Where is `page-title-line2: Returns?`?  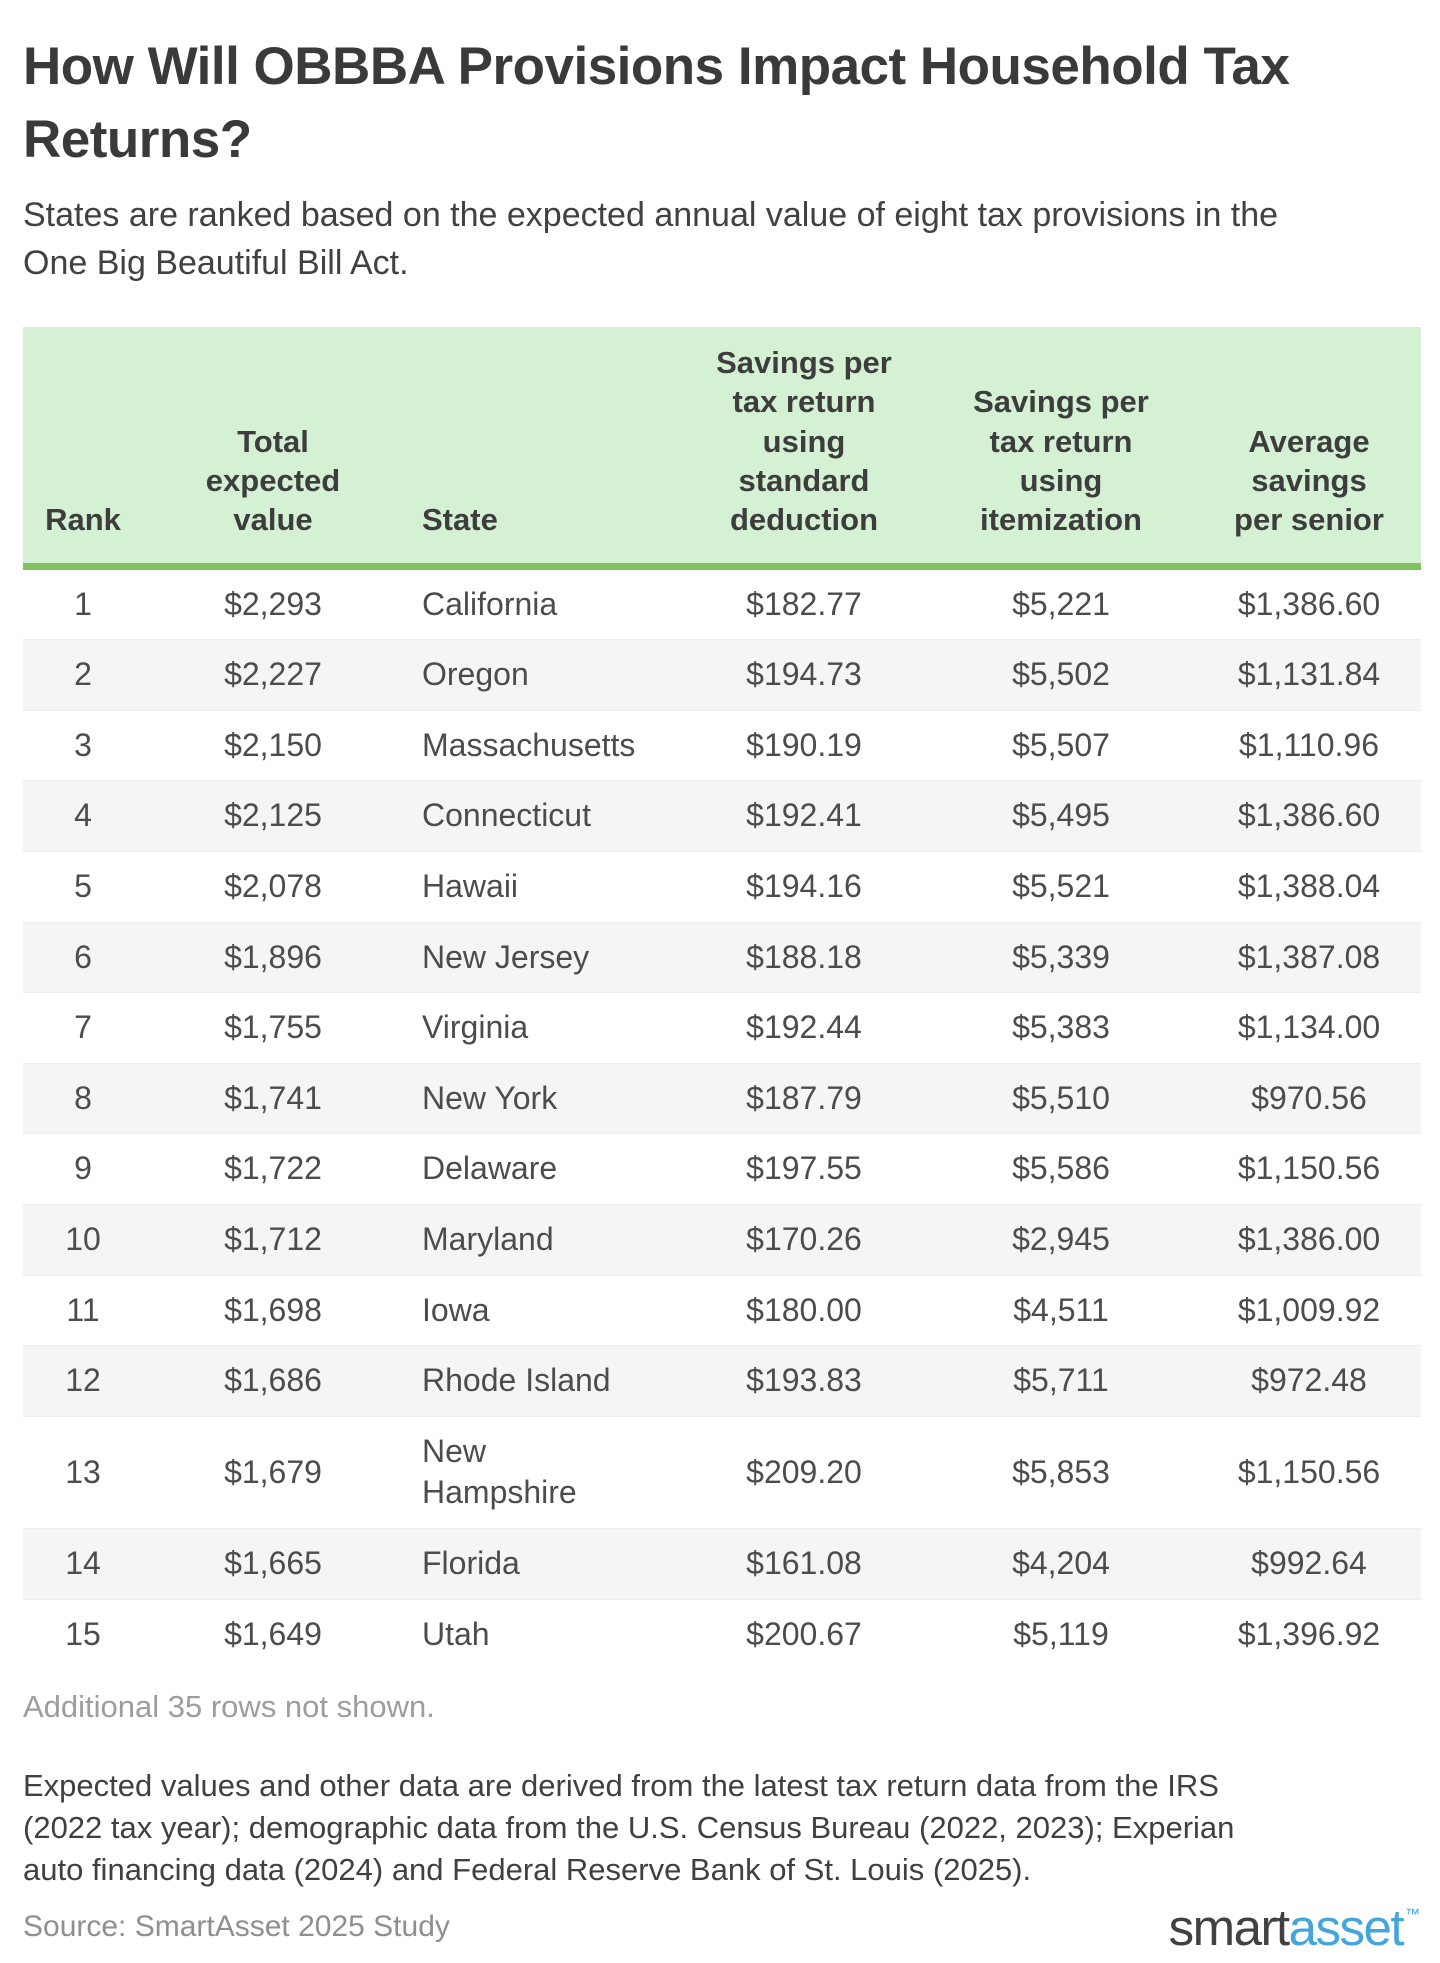 page-title-line2: Returns? is located at coordinates (137, 140).